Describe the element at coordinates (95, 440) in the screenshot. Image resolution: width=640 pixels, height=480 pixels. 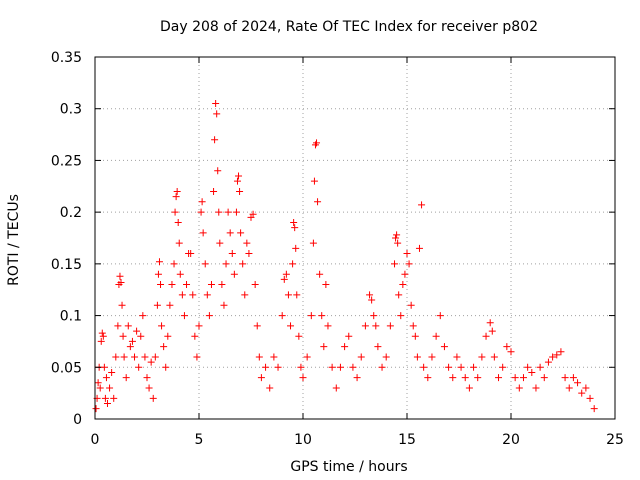
I see `x-tick-label: 0` at that location.